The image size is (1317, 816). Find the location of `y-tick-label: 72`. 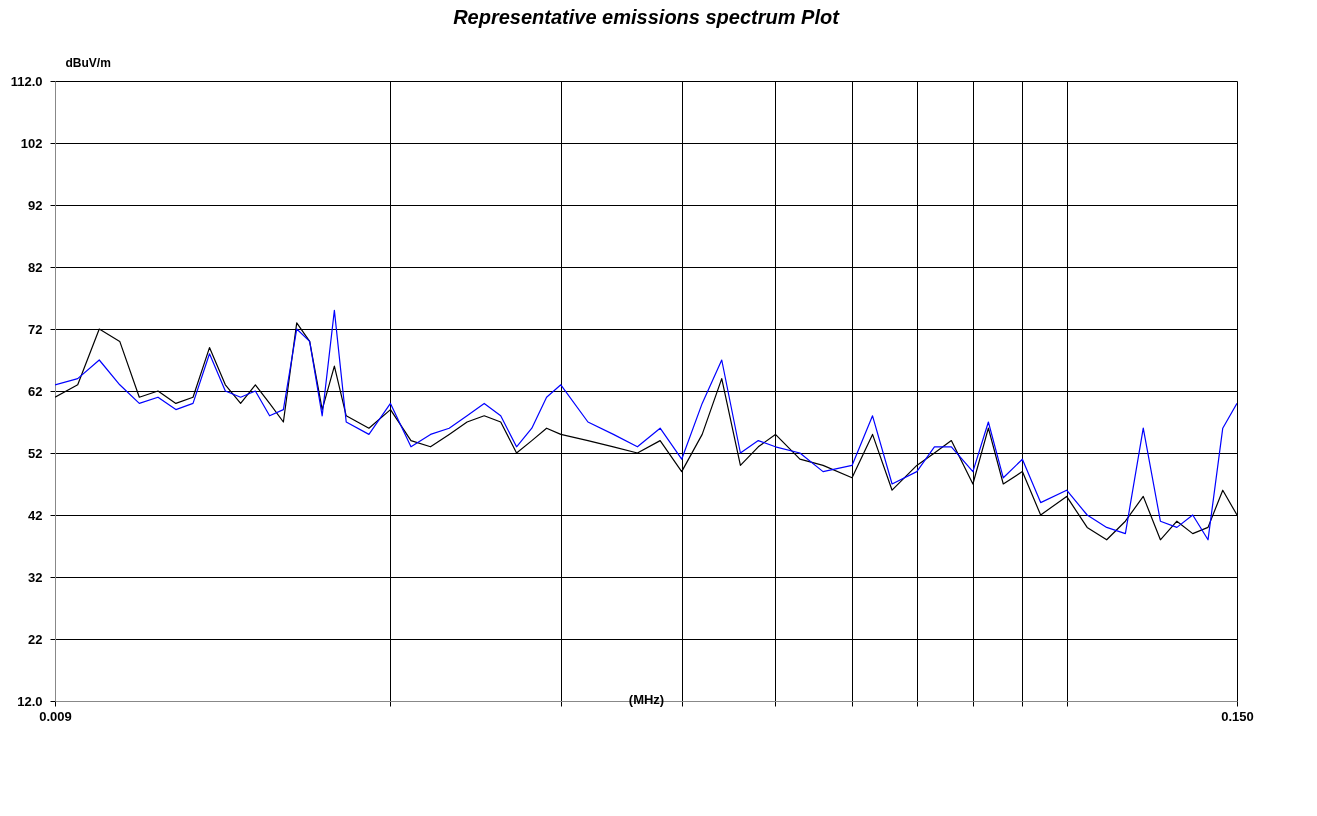

y-tick-label: 72 is located at coordinates (35, 329).